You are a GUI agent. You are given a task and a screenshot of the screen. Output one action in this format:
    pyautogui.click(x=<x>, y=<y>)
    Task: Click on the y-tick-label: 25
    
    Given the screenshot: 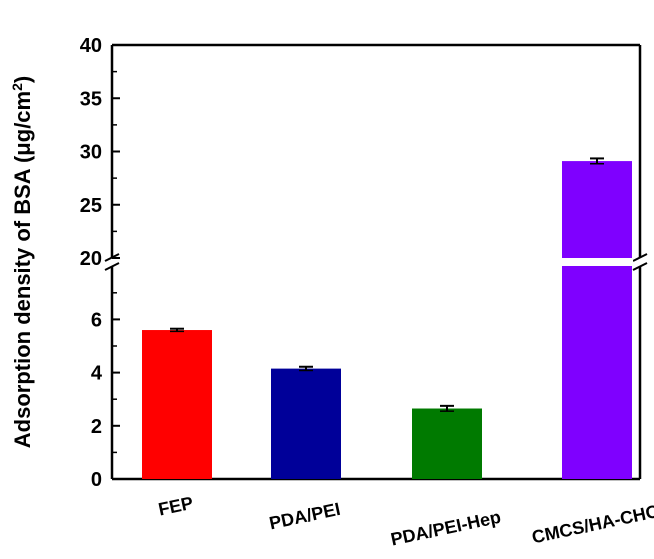 What is the action you would take?
    pyautogui.click(x=91, y=206)
    